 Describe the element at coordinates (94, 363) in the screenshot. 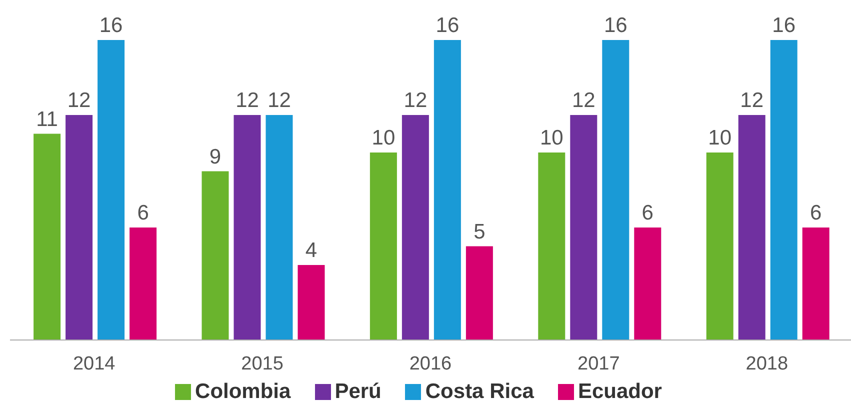

I see `x-tick-label: 2014` at that location.